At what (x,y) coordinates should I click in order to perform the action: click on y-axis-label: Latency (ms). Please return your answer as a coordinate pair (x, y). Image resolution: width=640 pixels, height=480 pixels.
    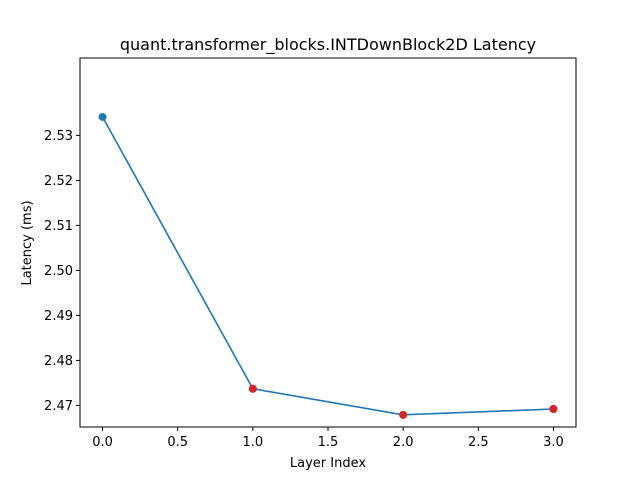
    Looking at the image, I should click on (27, 242).